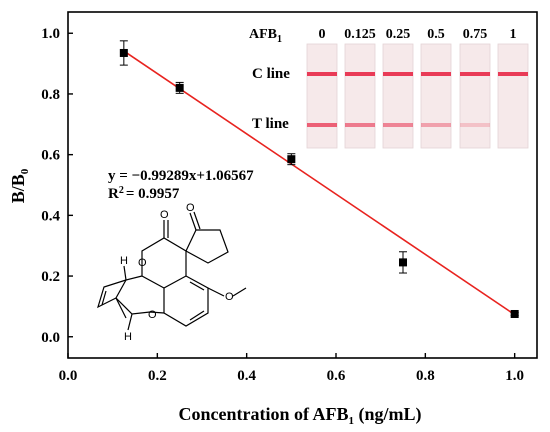  Describe the element at coordinates (475, 34) in the screenshot. I see `strip-concentration-label: 0.75` at that location.